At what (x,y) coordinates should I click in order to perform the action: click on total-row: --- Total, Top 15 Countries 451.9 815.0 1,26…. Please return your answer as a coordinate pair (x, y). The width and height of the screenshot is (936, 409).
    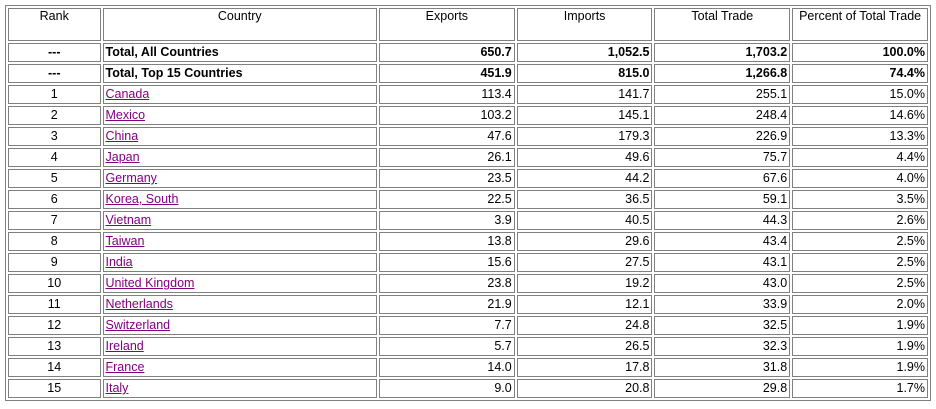
    Looking at the image, I should click on (468, 73).